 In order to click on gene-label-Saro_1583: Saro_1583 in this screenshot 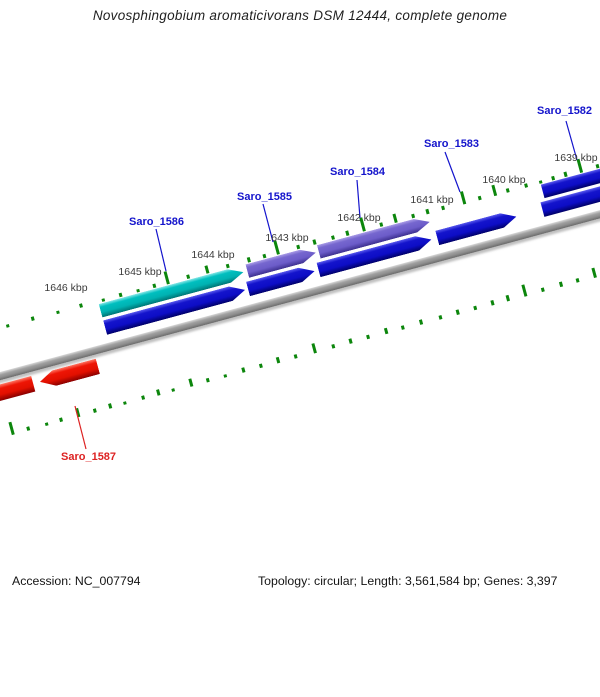, I will do `click(452, 144)`.